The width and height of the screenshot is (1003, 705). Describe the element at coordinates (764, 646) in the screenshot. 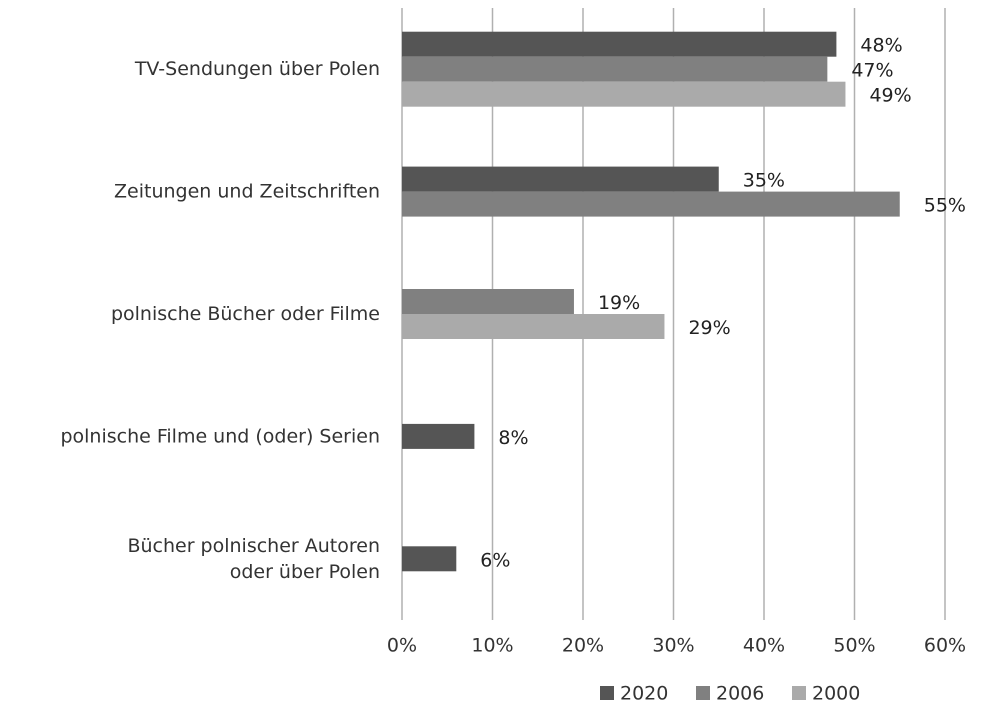

I see `x-tick-label: 40%` at that location.